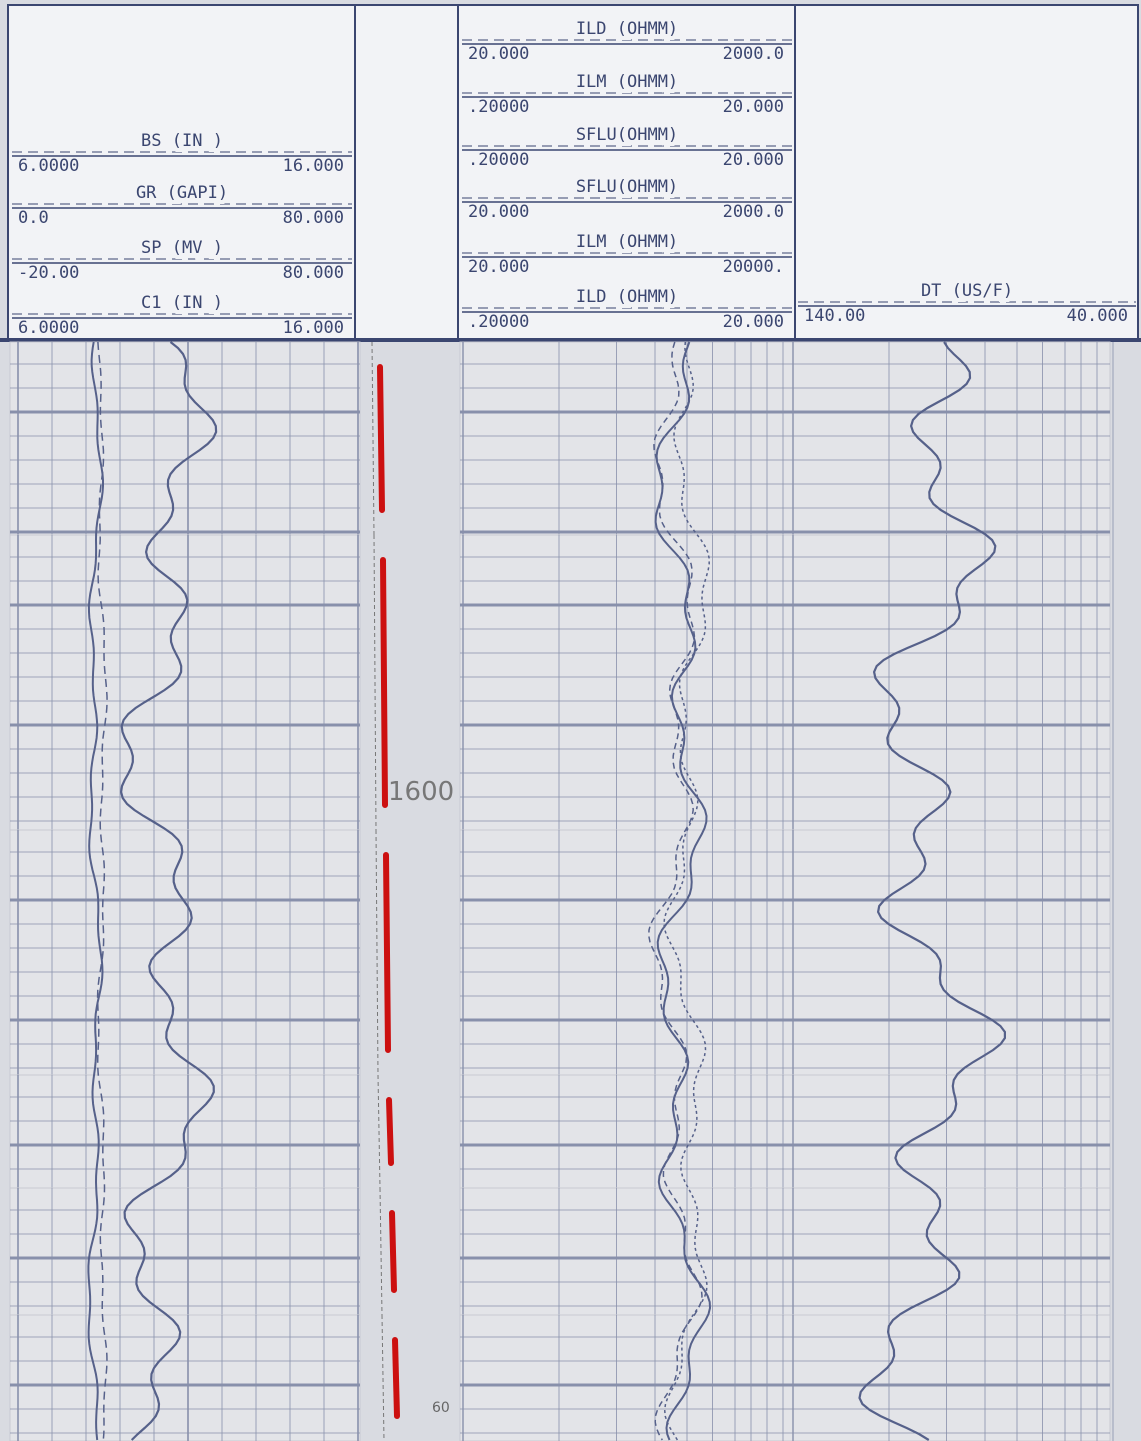  Describe the element at coordinates (182, 141) in the screenshot. I see `curve-name: BS (IN )` at that location.